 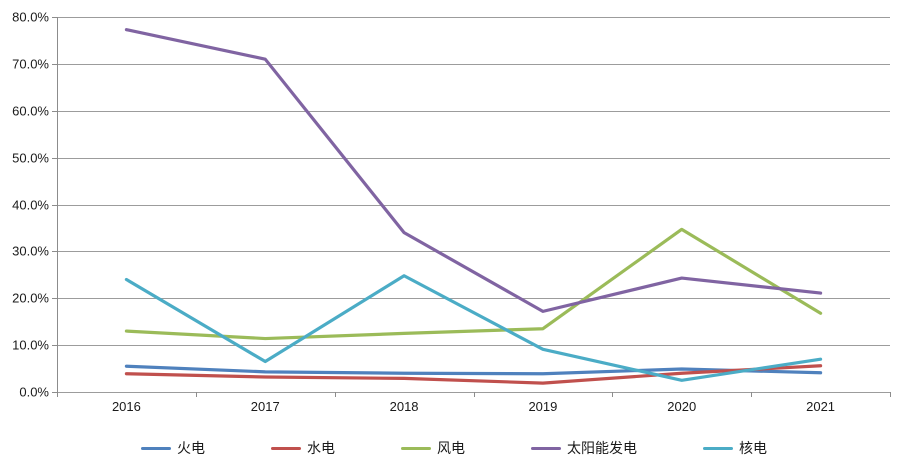 I want to click on chart-legend: 火电 水电 风电 太阳能发电 核电, so click(x=454, y=448).